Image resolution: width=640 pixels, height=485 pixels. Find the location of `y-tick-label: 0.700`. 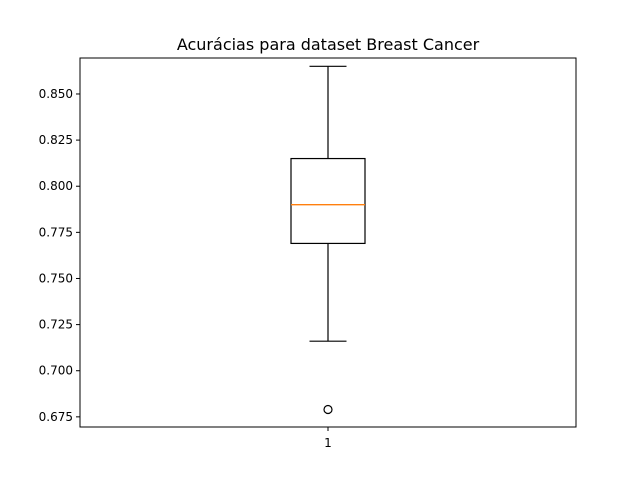

y-tick-label: 0.700 is located at coordinates (56, 371).